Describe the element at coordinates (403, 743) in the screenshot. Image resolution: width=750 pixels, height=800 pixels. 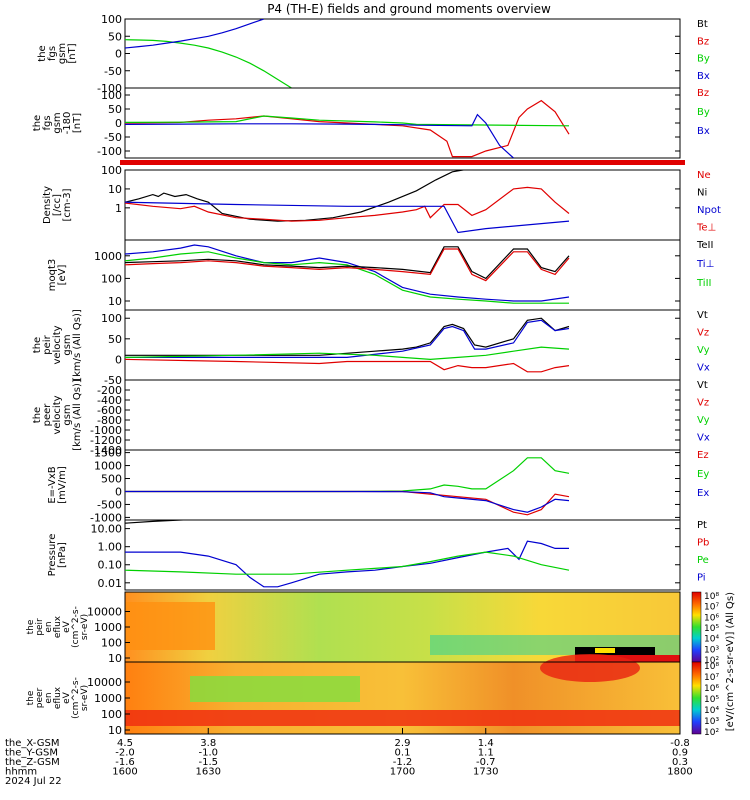
I see `x-axis-value: 2.9` at that location.